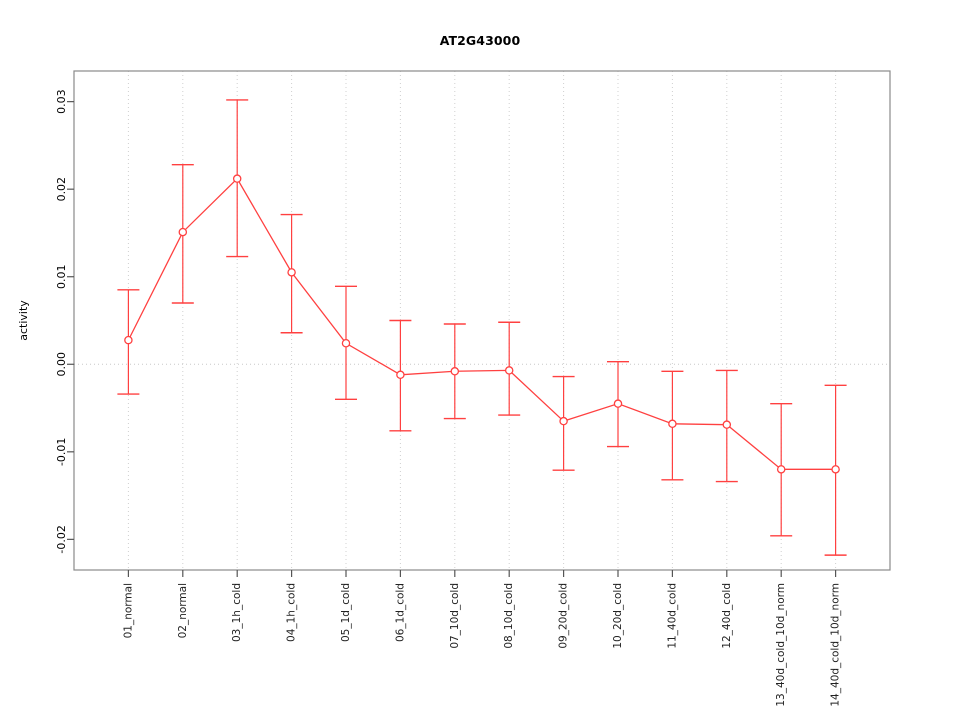 This screenshot has height=720, width=960. I want to click on x-tick-label: 06_1d_cold, so click(400, 612).